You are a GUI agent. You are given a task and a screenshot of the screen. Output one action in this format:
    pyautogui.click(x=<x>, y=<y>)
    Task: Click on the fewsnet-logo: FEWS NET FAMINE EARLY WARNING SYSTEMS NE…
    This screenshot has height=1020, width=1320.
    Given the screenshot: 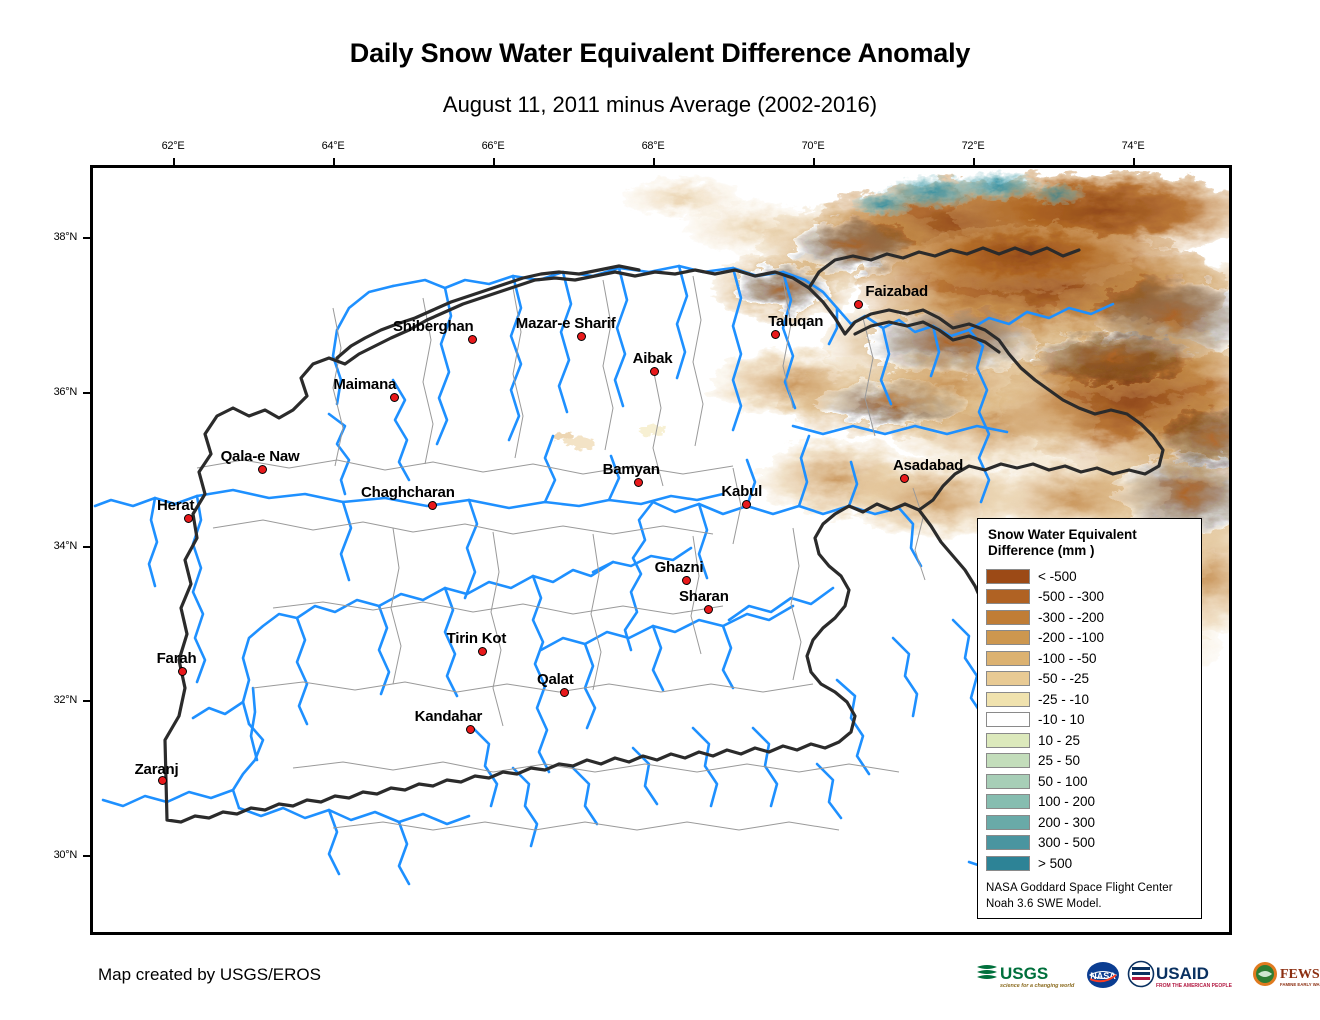 What is the action you would take?
    pyautogui.click(x=1286, y=975)
    